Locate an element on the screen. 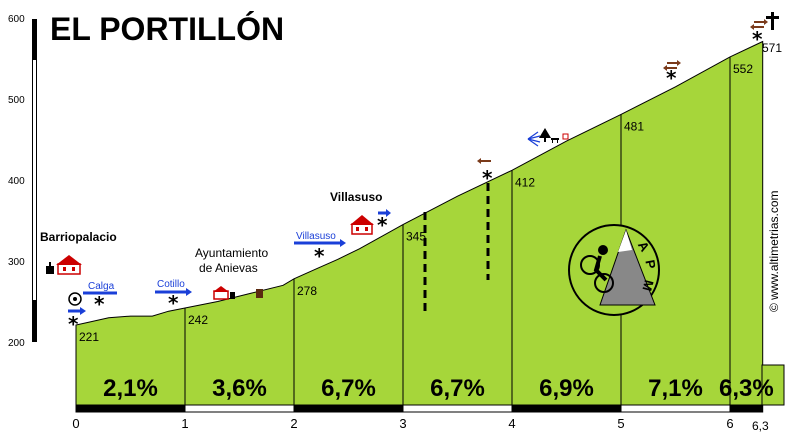 The width and height of the screenshot is (796, 442). km-bar is located at coordinates (419, 408).